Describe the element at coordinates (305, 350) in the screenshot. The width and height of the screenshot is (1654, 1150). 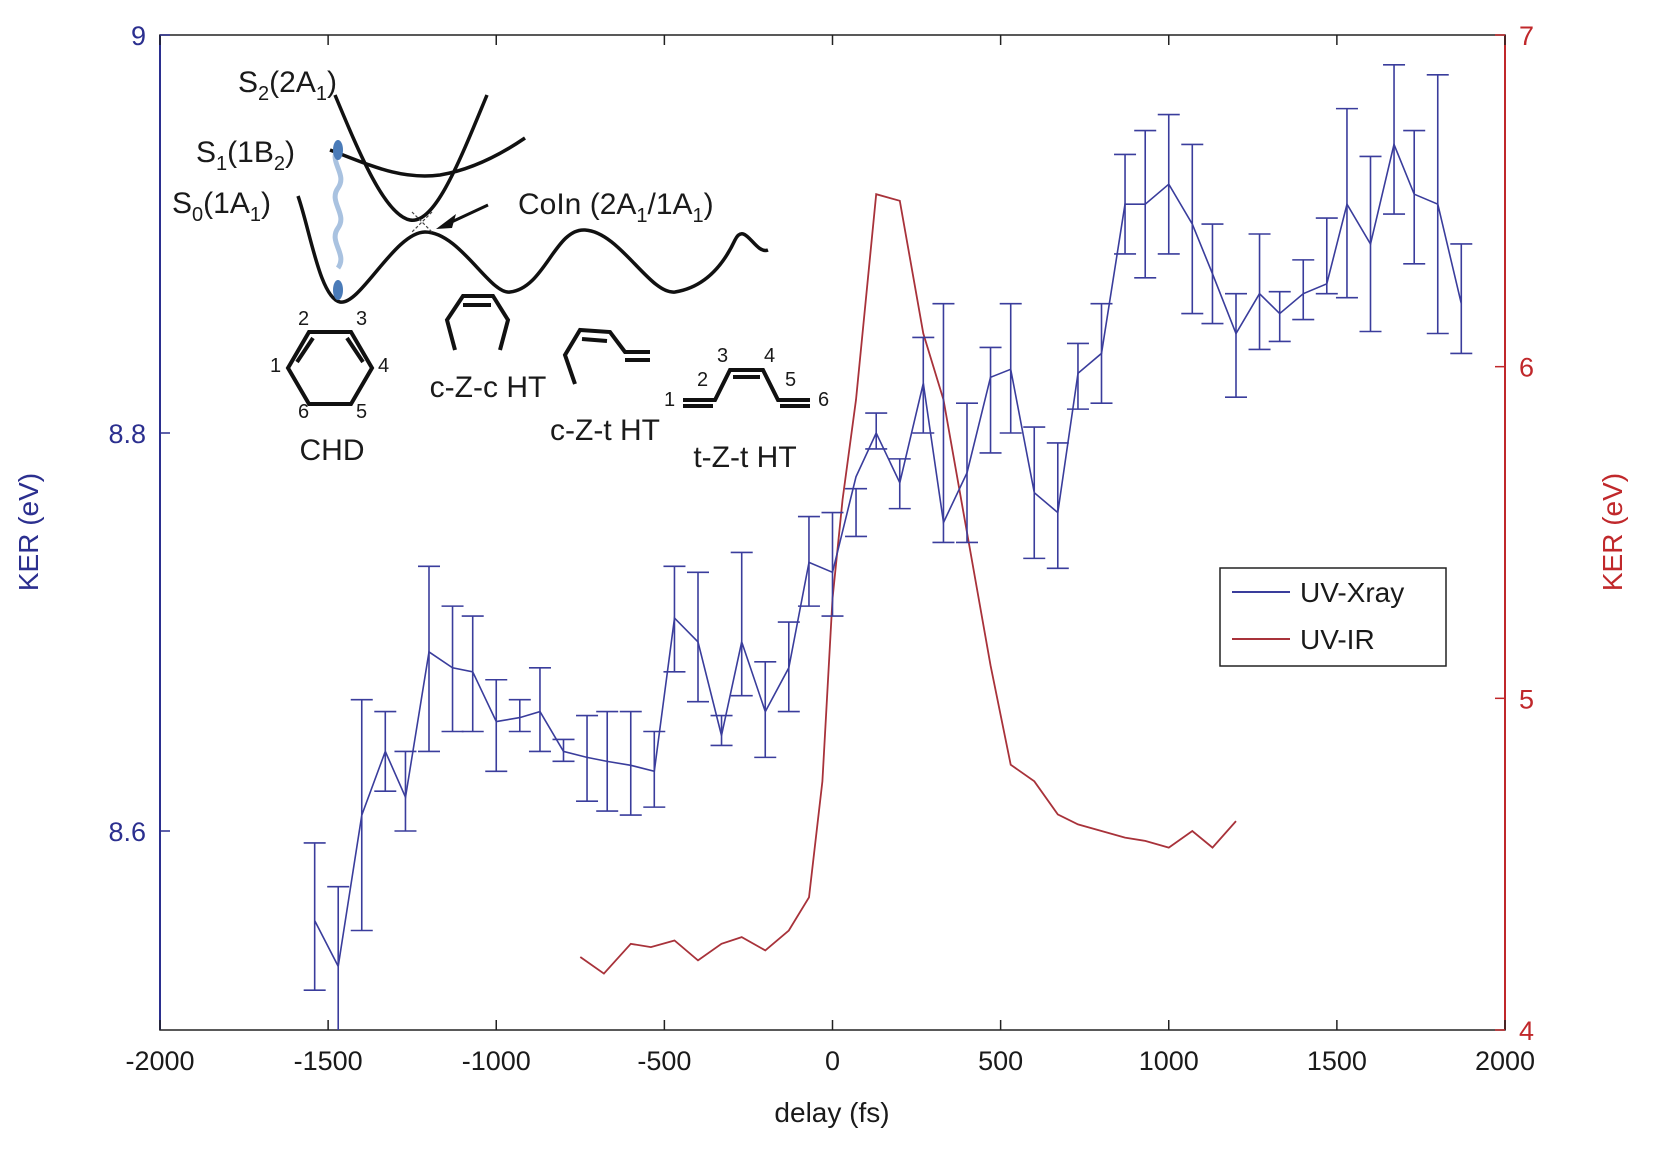
I see `chd-double-bond-a` at that location.